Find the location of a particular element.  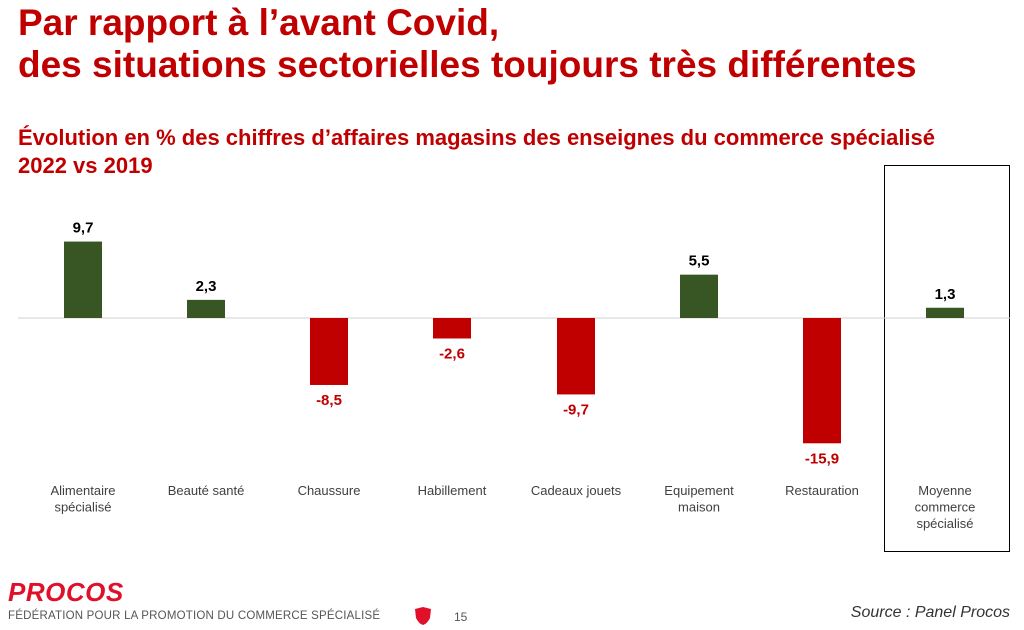

data-label: -8,5 is located at coordinates (329, 400).